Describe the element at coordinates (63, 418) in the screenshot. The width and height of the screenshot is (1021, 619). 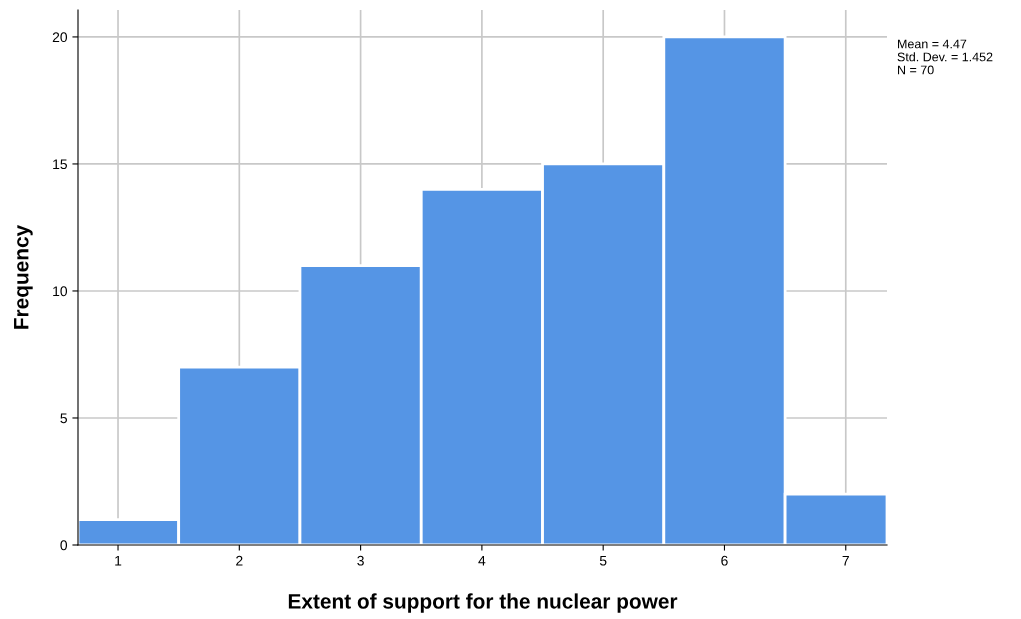
I see `y-tick-label: 5` at that location.